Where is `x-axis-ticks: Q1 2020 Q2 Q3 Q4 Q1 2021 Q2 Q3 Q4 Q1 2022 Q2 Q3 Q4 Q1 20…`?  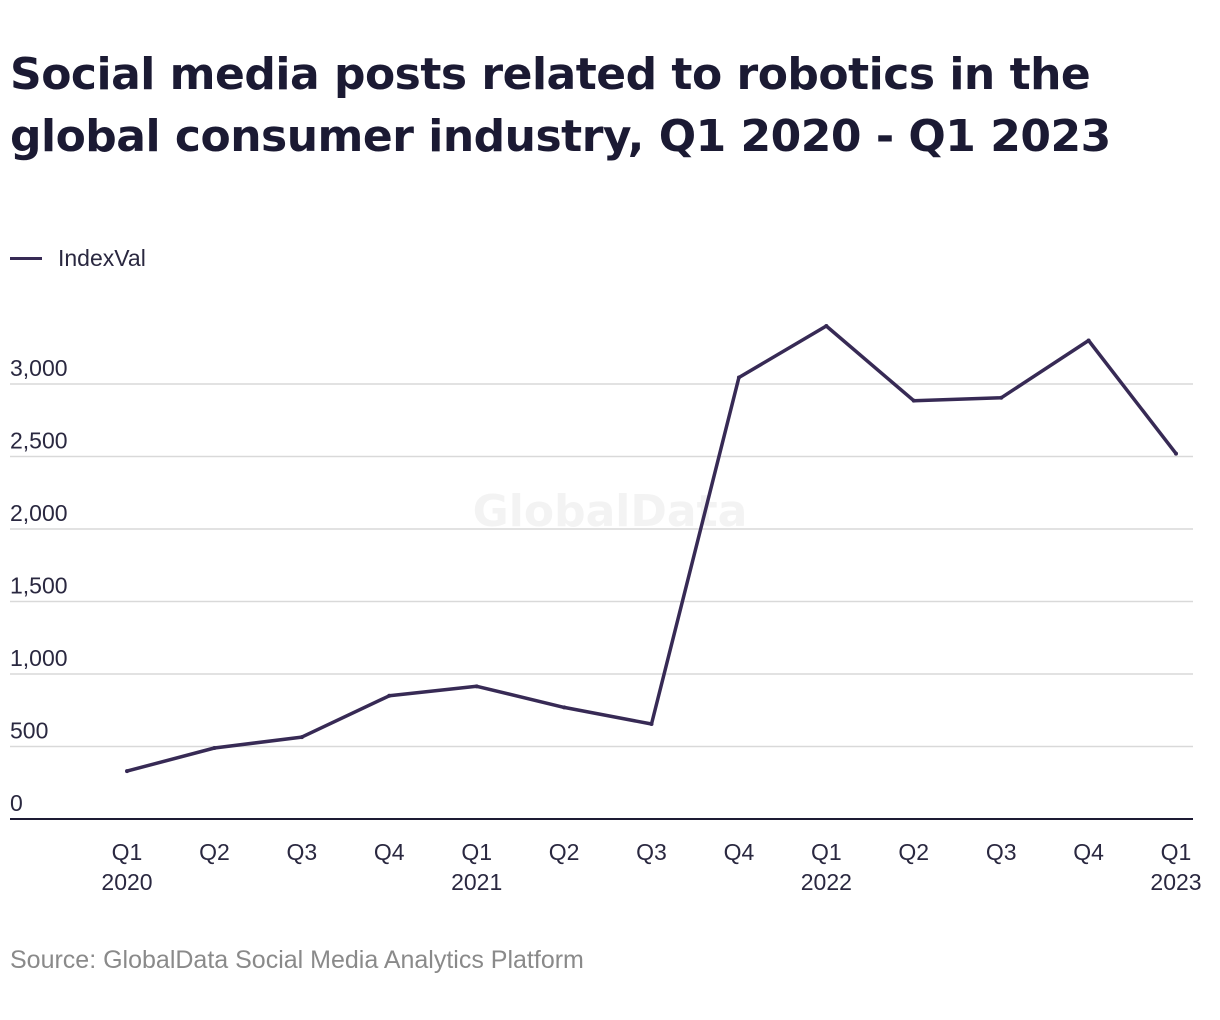 x-axis-ticks: Q1 2020 Q2 Q3 Q4 Q1 2021 Q2 Q3 Q4 Q1 2022 Q2 Q3 Q4 Q1 20… is located at coordinates (651, 867).